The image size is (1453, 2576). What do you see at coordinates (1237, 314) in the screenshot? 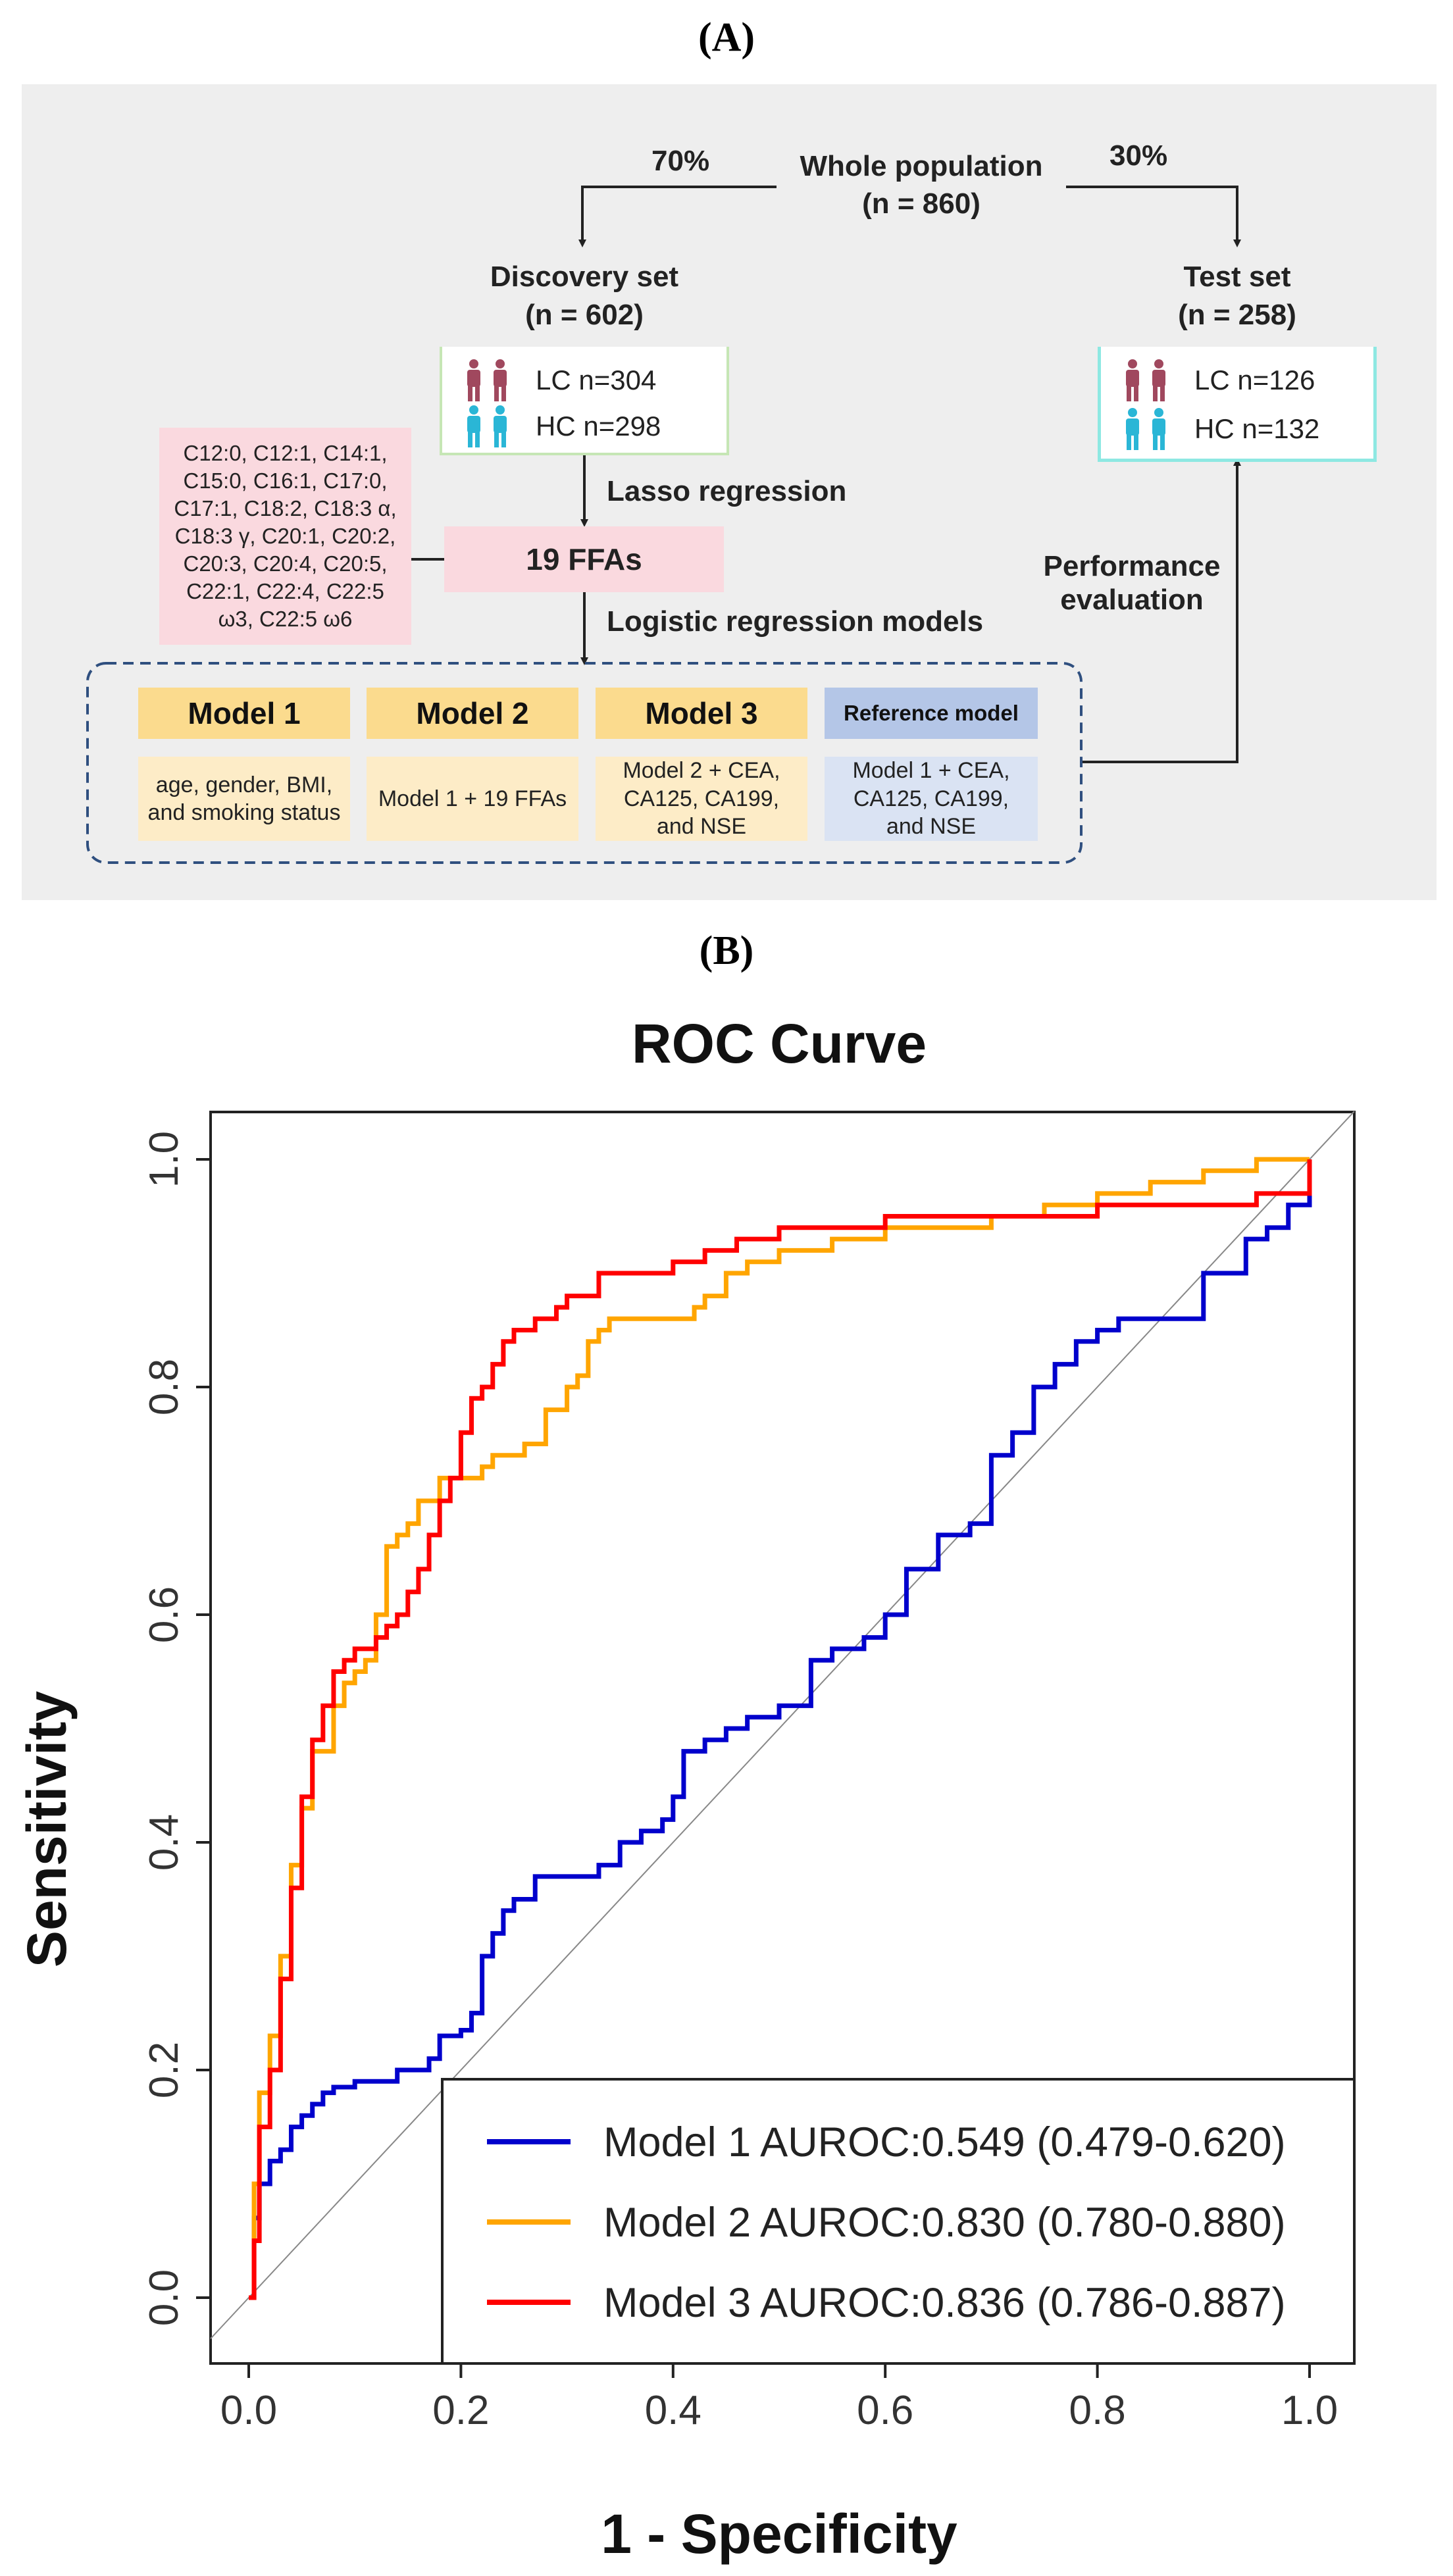
I see `test-set-n: (n = 258)` at bounding box center [1237, 314].